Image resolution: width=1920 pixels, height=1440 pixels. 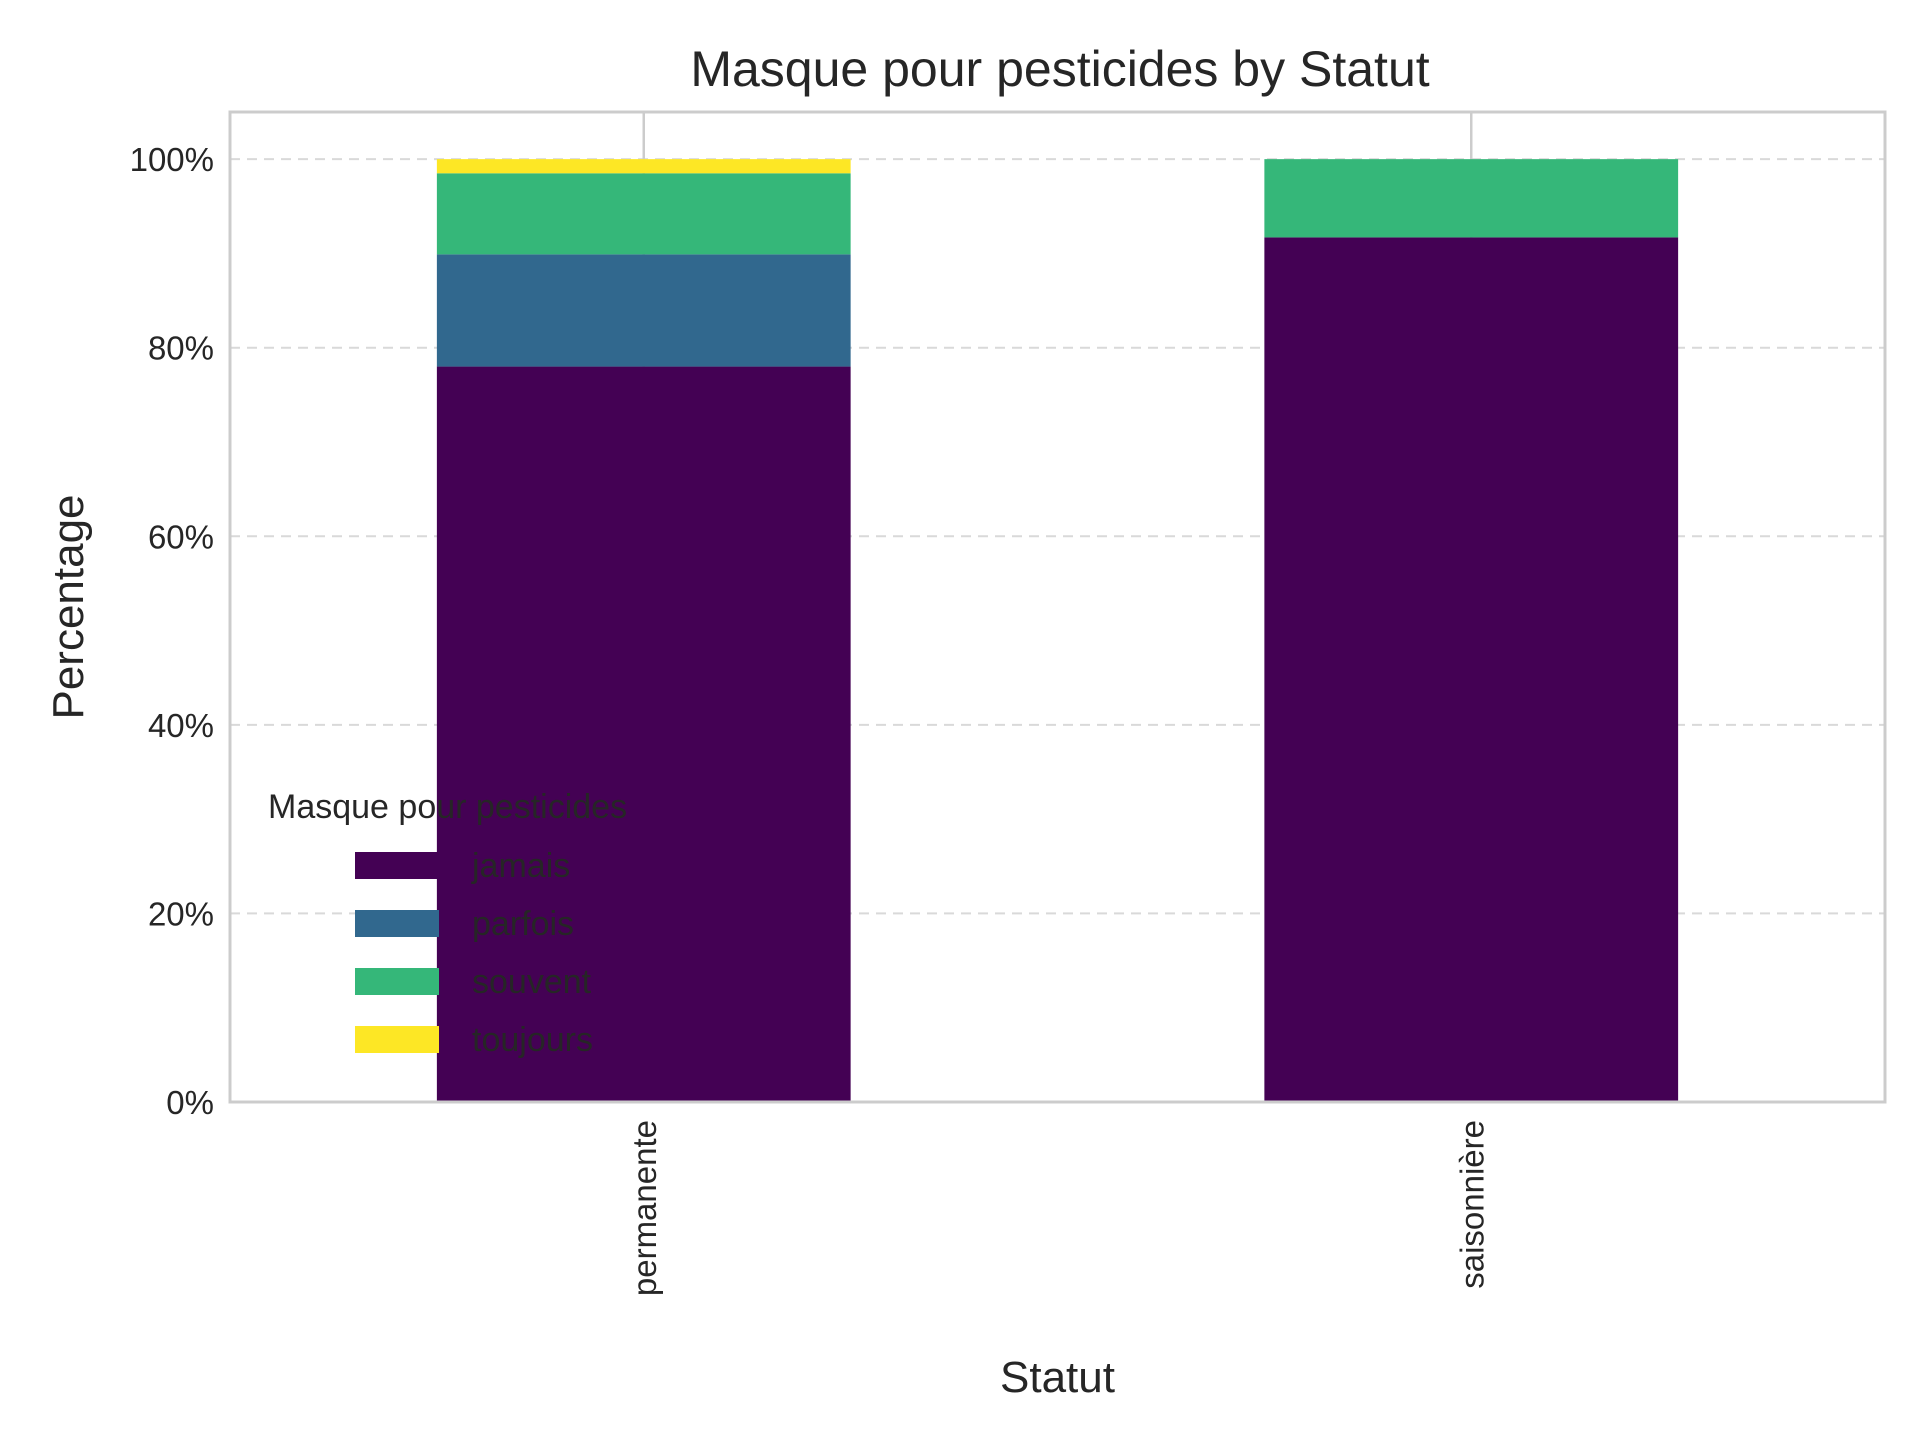 I want to click on y-tick-label: 60%, so click(x=181, y=536).